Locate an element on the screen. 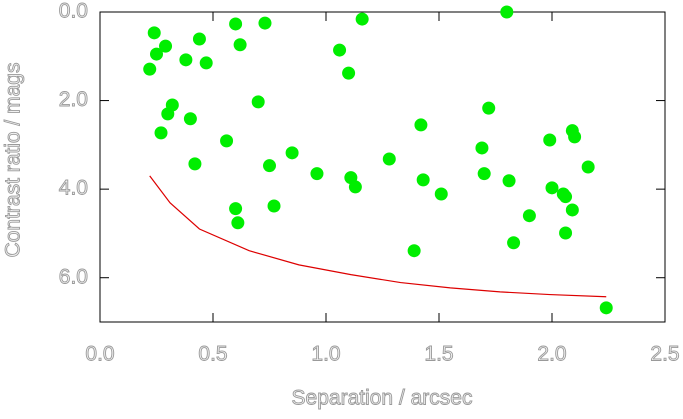 The height and width of the screenshot is (419, 683). y-tick-label: 2.0 is located at coordinates (73, 99).